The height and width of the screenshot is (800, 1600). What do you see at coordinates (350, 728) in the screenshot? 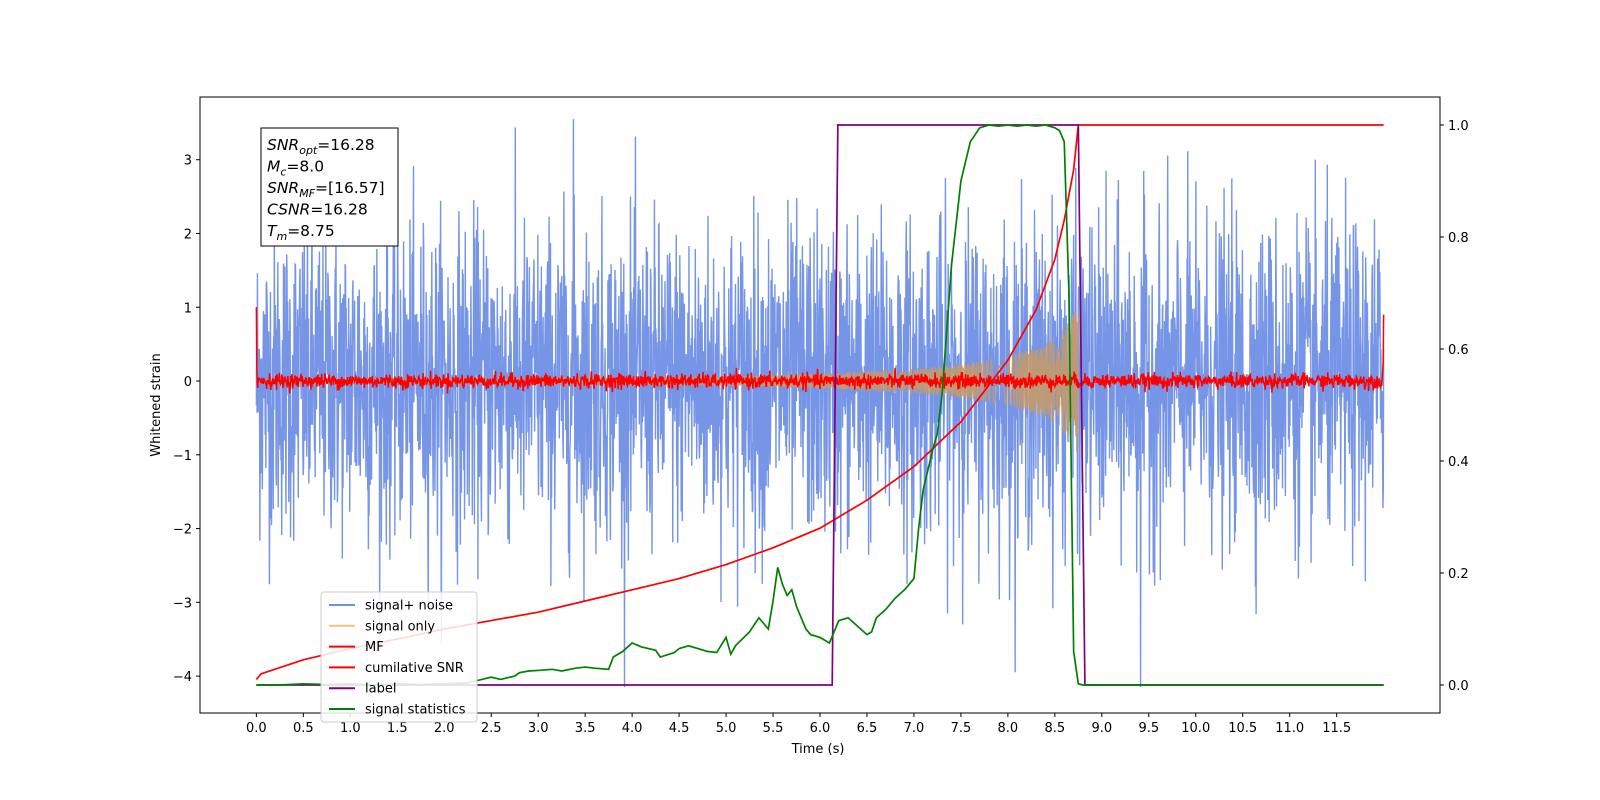
I see `x-tick-label: 1.0` at bounding box center [350, 728].